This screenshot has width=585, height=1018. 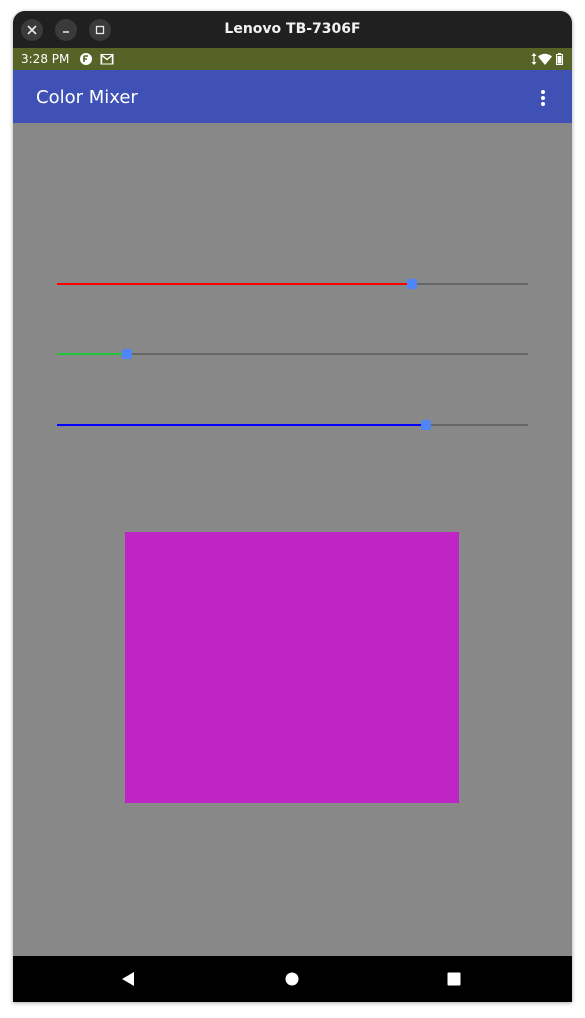 I want to click on green-slider, so click(x=292, y=354).